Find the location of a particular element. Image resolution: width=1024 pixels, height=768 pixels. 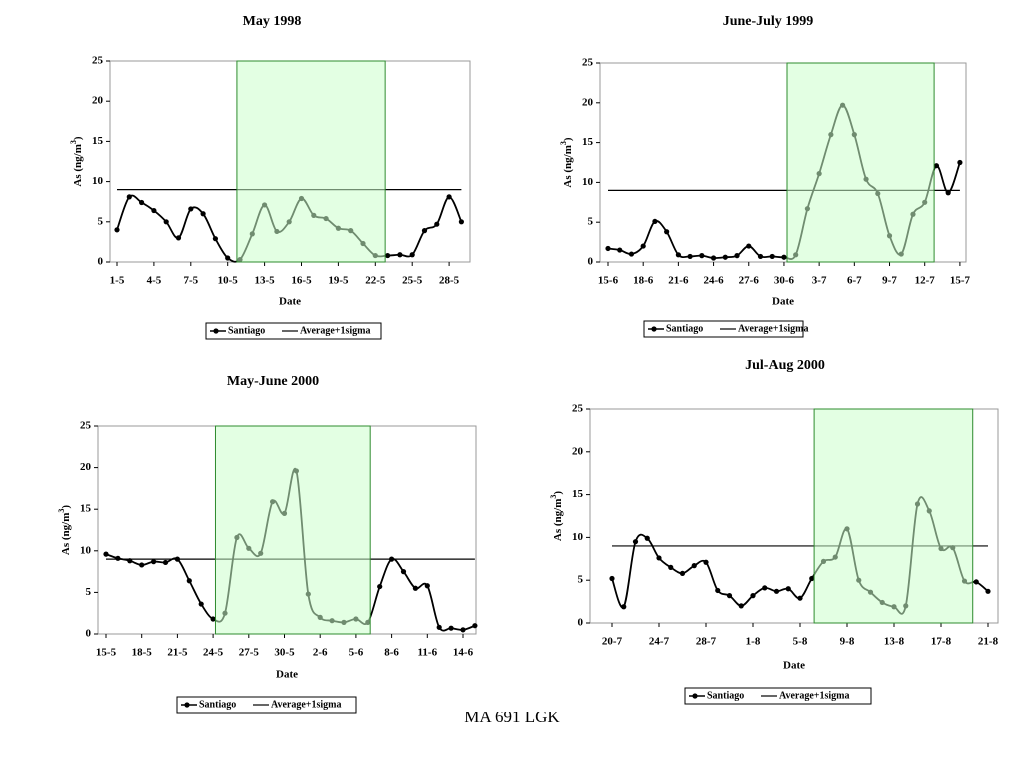

x-tick-label: 30-6 is located at coordinates (784, 281).